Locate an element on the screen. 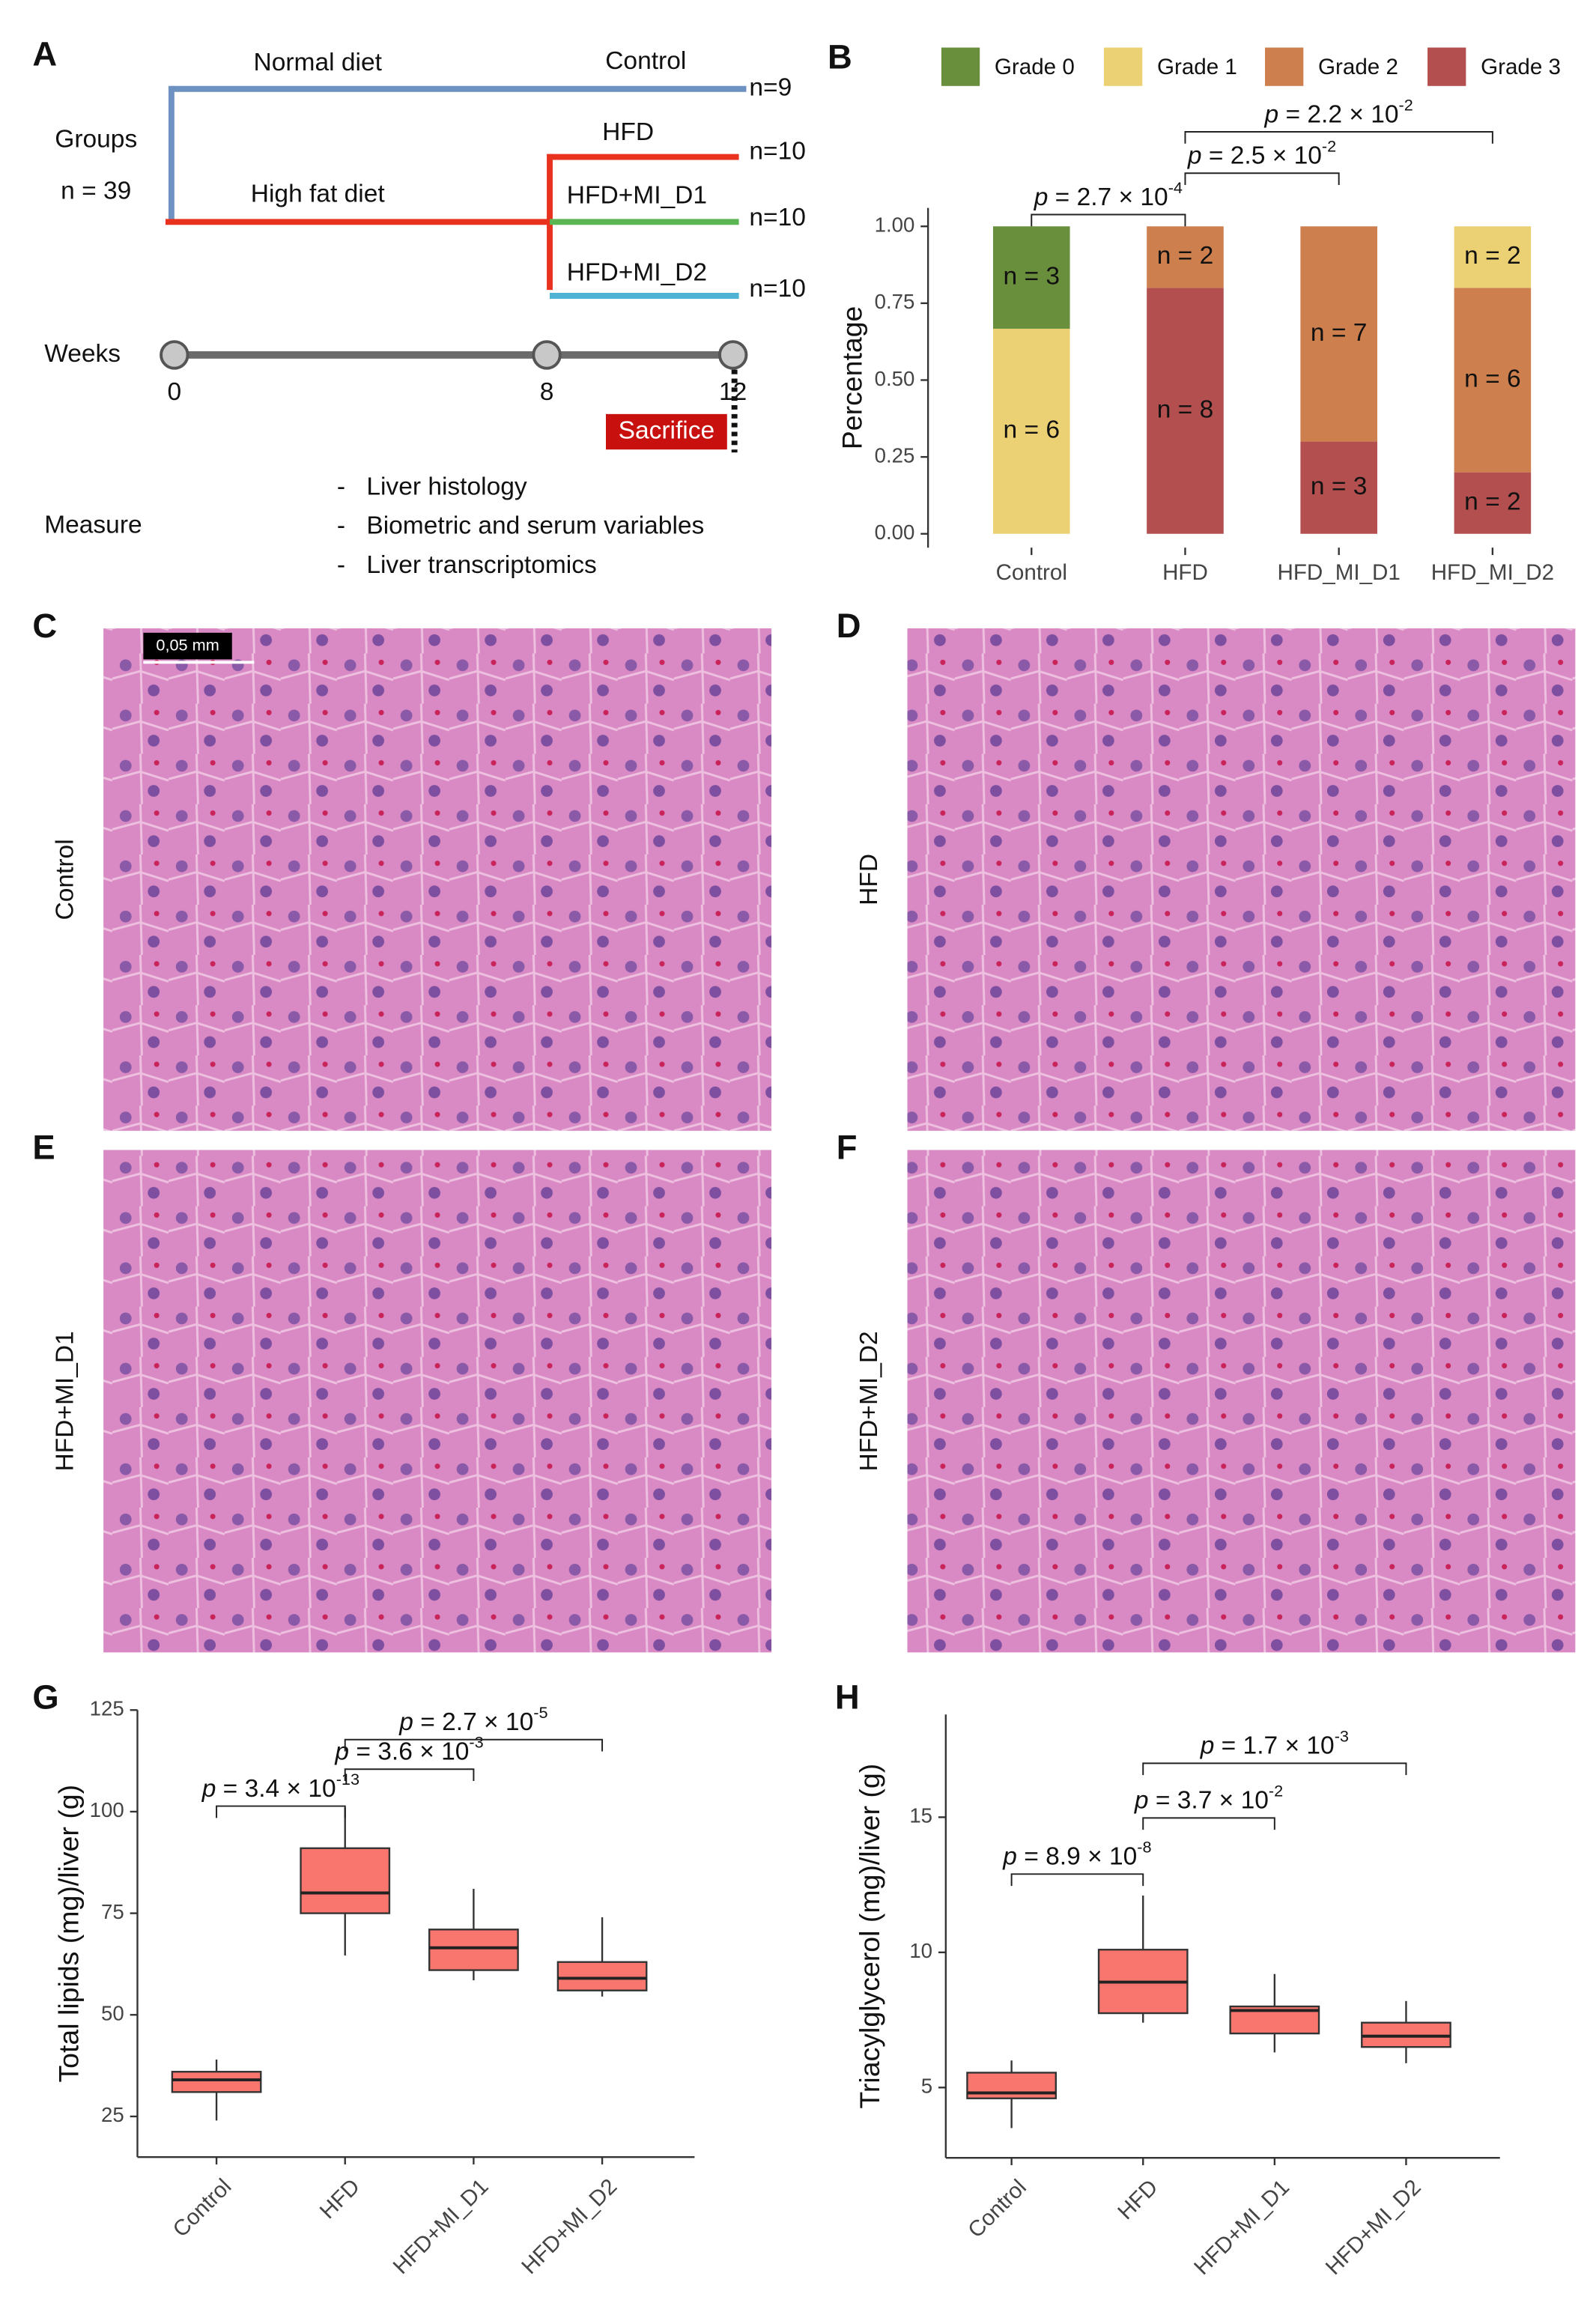  legend-label: Grade 1 is located at coordinates (1197, 67).